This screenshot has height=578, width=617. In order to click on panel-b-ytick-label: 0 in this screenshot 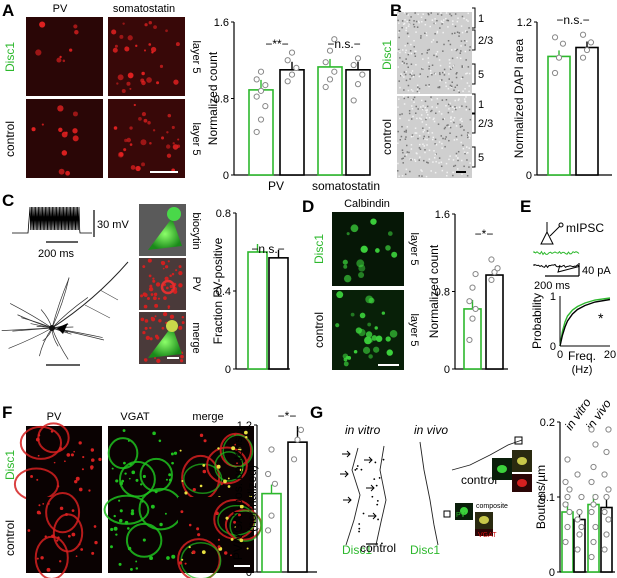, I will do `click(529, 176)`.